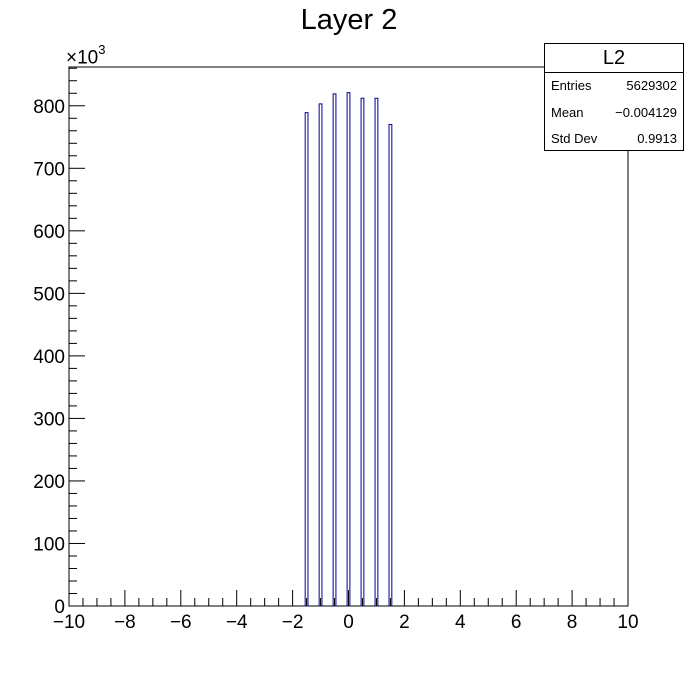  What do you see at coordinates (49, 482) in the screenshot?
I see `y-tick-label: 200` at bounding box center [49, 482].